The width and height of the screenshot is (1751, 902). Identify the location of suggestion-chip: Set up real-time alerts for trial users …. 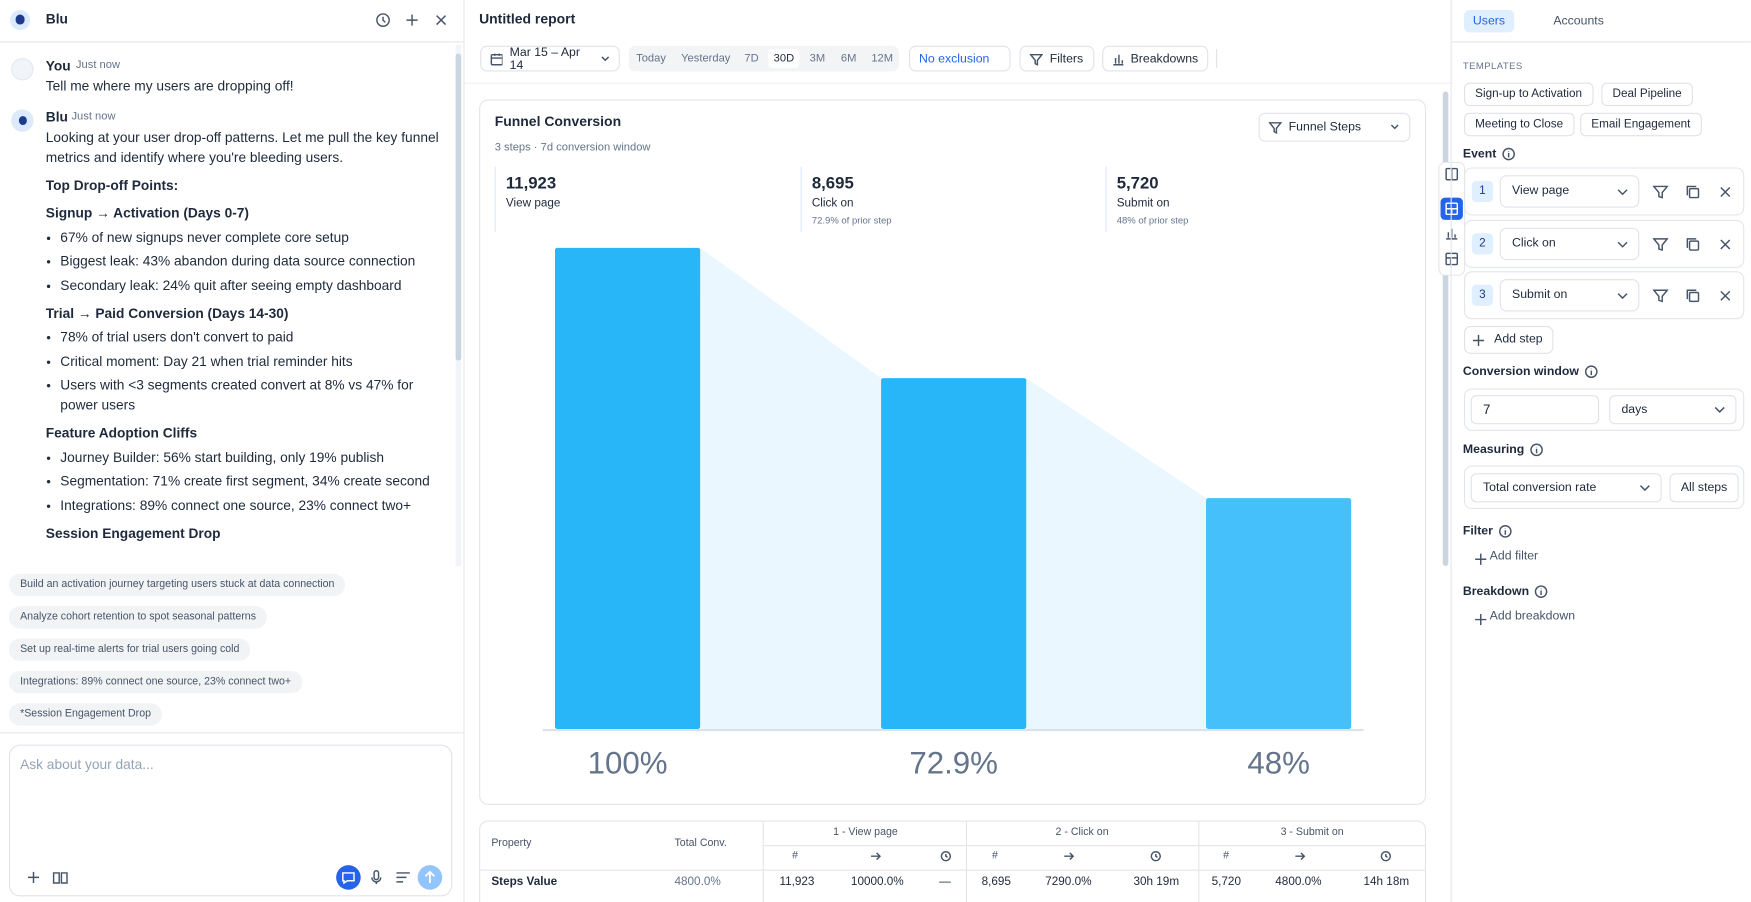
(129, 649).